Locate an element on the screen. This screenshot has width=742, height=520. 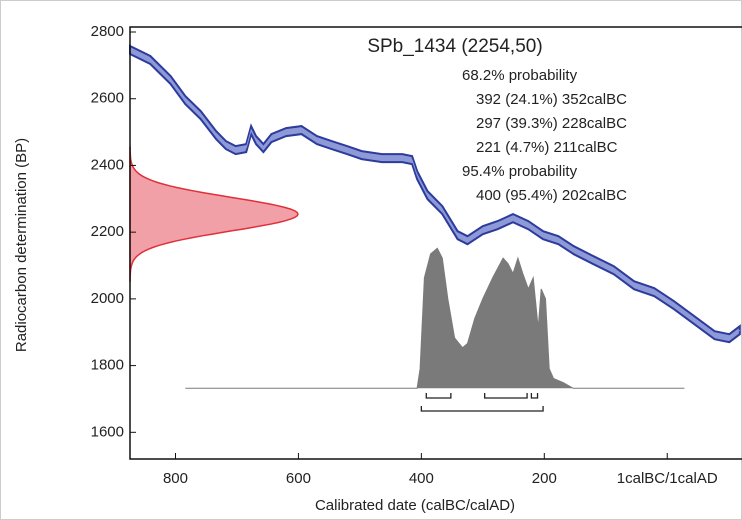
y-tick-label: 2600 is located at coordinates (107, 98).